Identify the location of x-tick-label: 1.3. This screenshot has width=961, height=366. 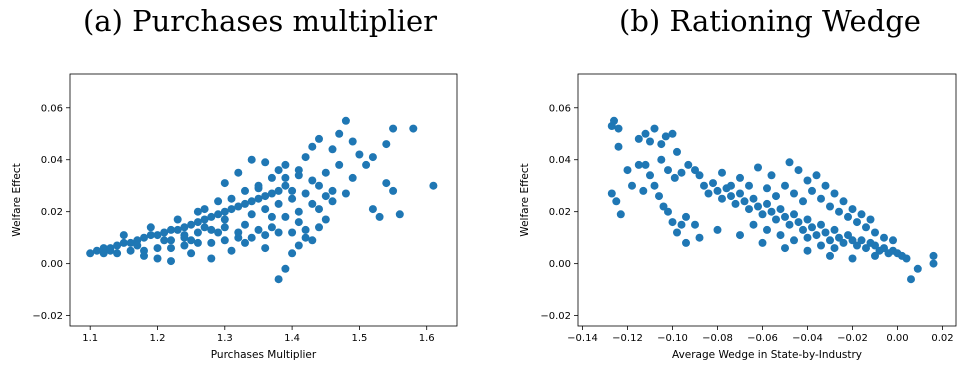
(225, 338).